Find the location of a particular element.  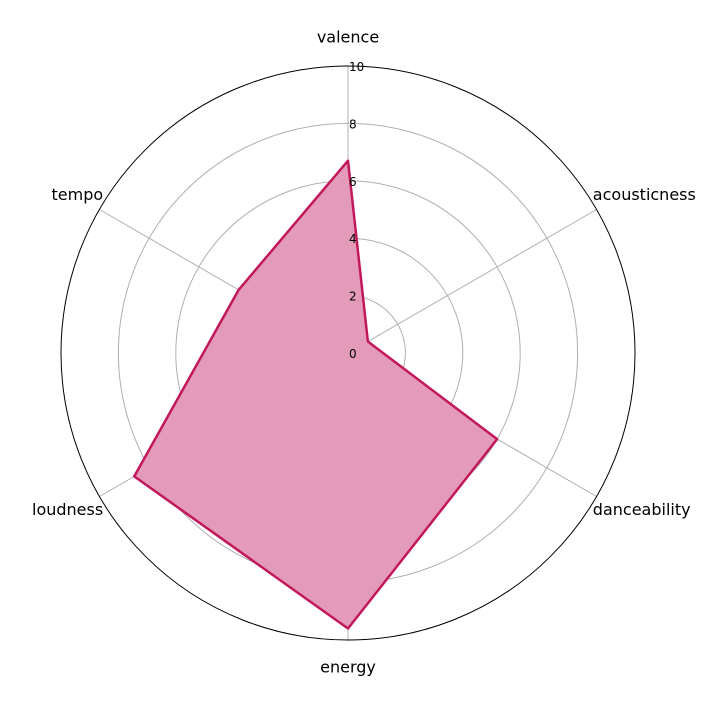

axis-label-energy: energy is located at coordinates (348, 667).